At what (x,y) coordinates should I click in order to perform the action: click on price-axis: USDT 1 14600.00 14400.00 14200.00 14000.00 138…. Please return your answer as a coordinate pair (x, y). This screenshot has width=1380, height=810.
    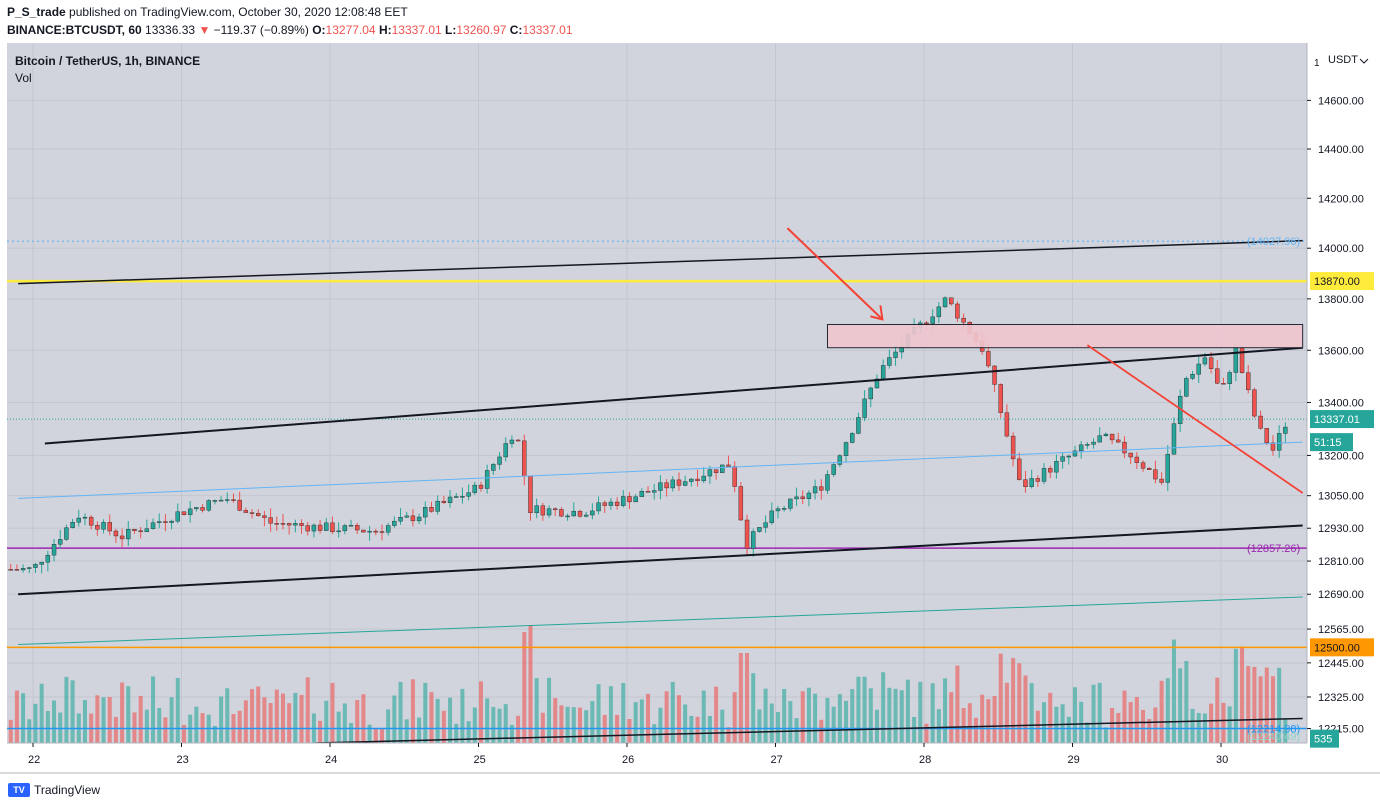
    Looking at the image, I should click on (1343, 393).